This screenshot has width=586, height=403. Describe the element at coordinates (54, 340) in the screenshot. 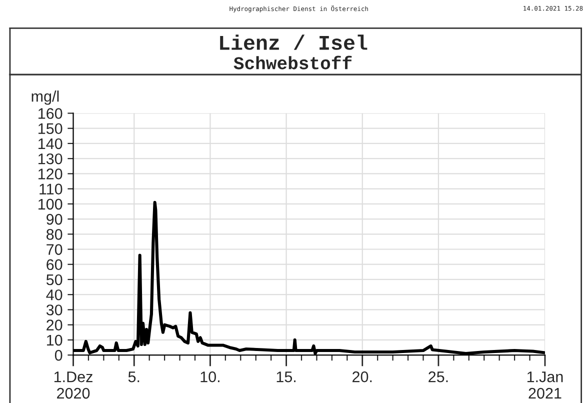

I see `y-tick-label: 10` at that location.